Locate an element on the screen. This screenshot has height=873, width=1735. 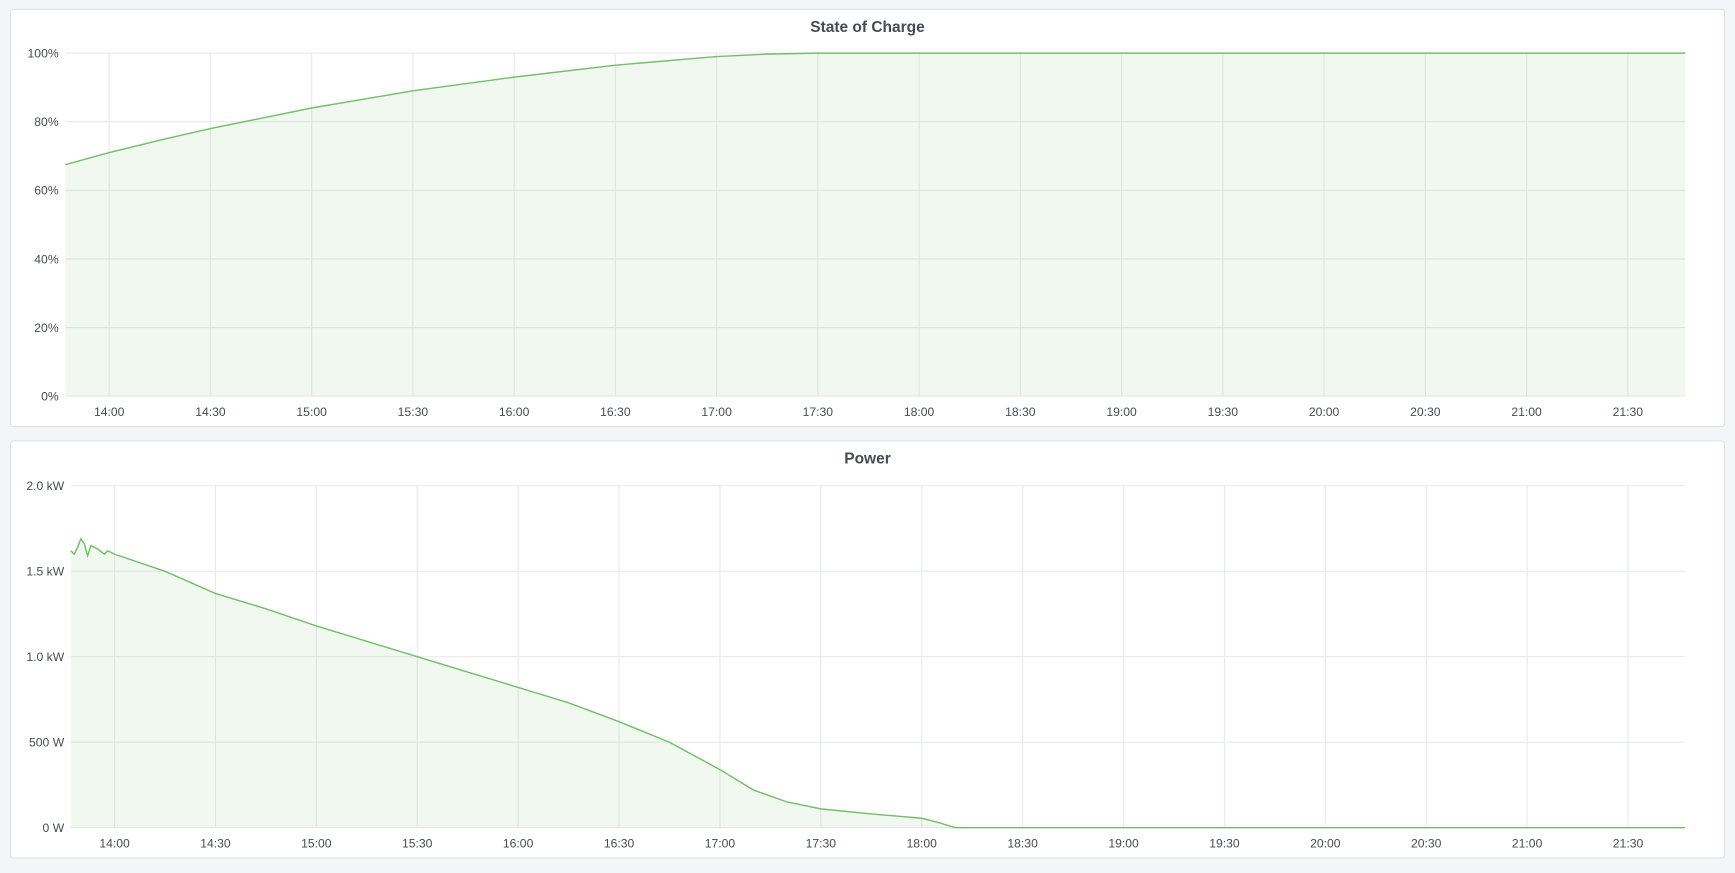
y-tick-label: 1.5 kW is located at coordinates (45, 572).